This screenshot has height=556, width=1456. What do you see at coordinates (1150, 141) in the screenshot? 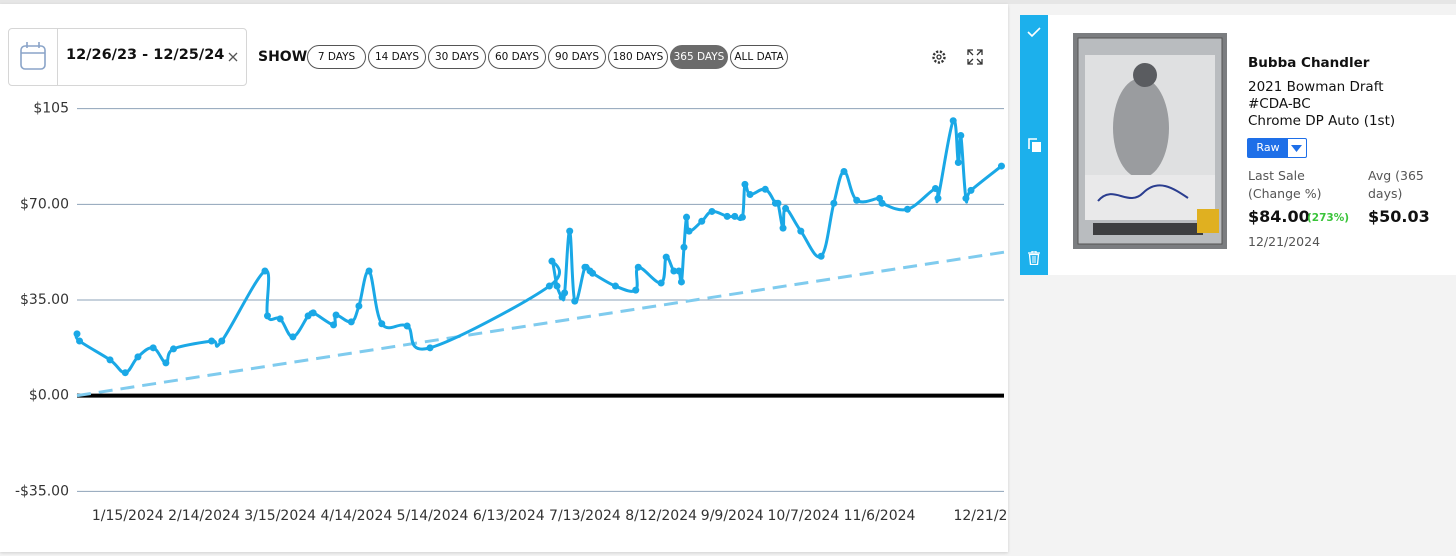
I see `card-image` at bounding box center [1150, 141].